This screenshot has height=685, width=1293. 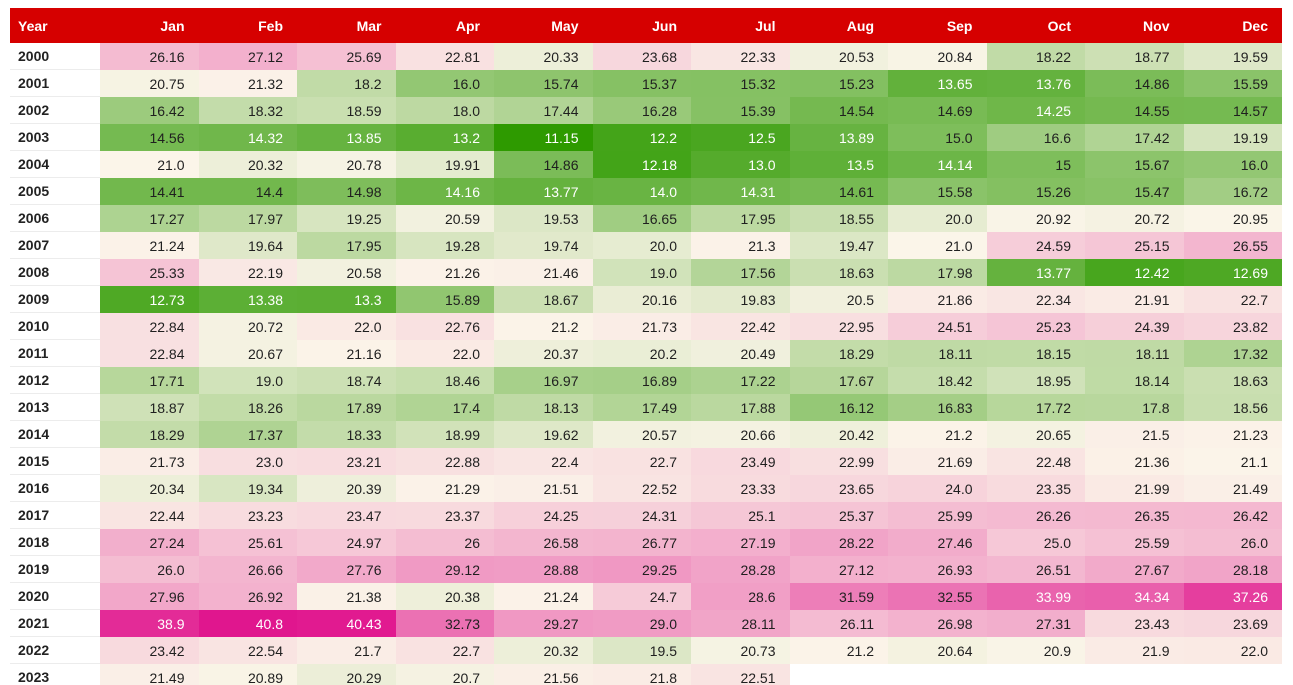 I want to click on heat-cell: 31.59, so click(x=838, y=596).